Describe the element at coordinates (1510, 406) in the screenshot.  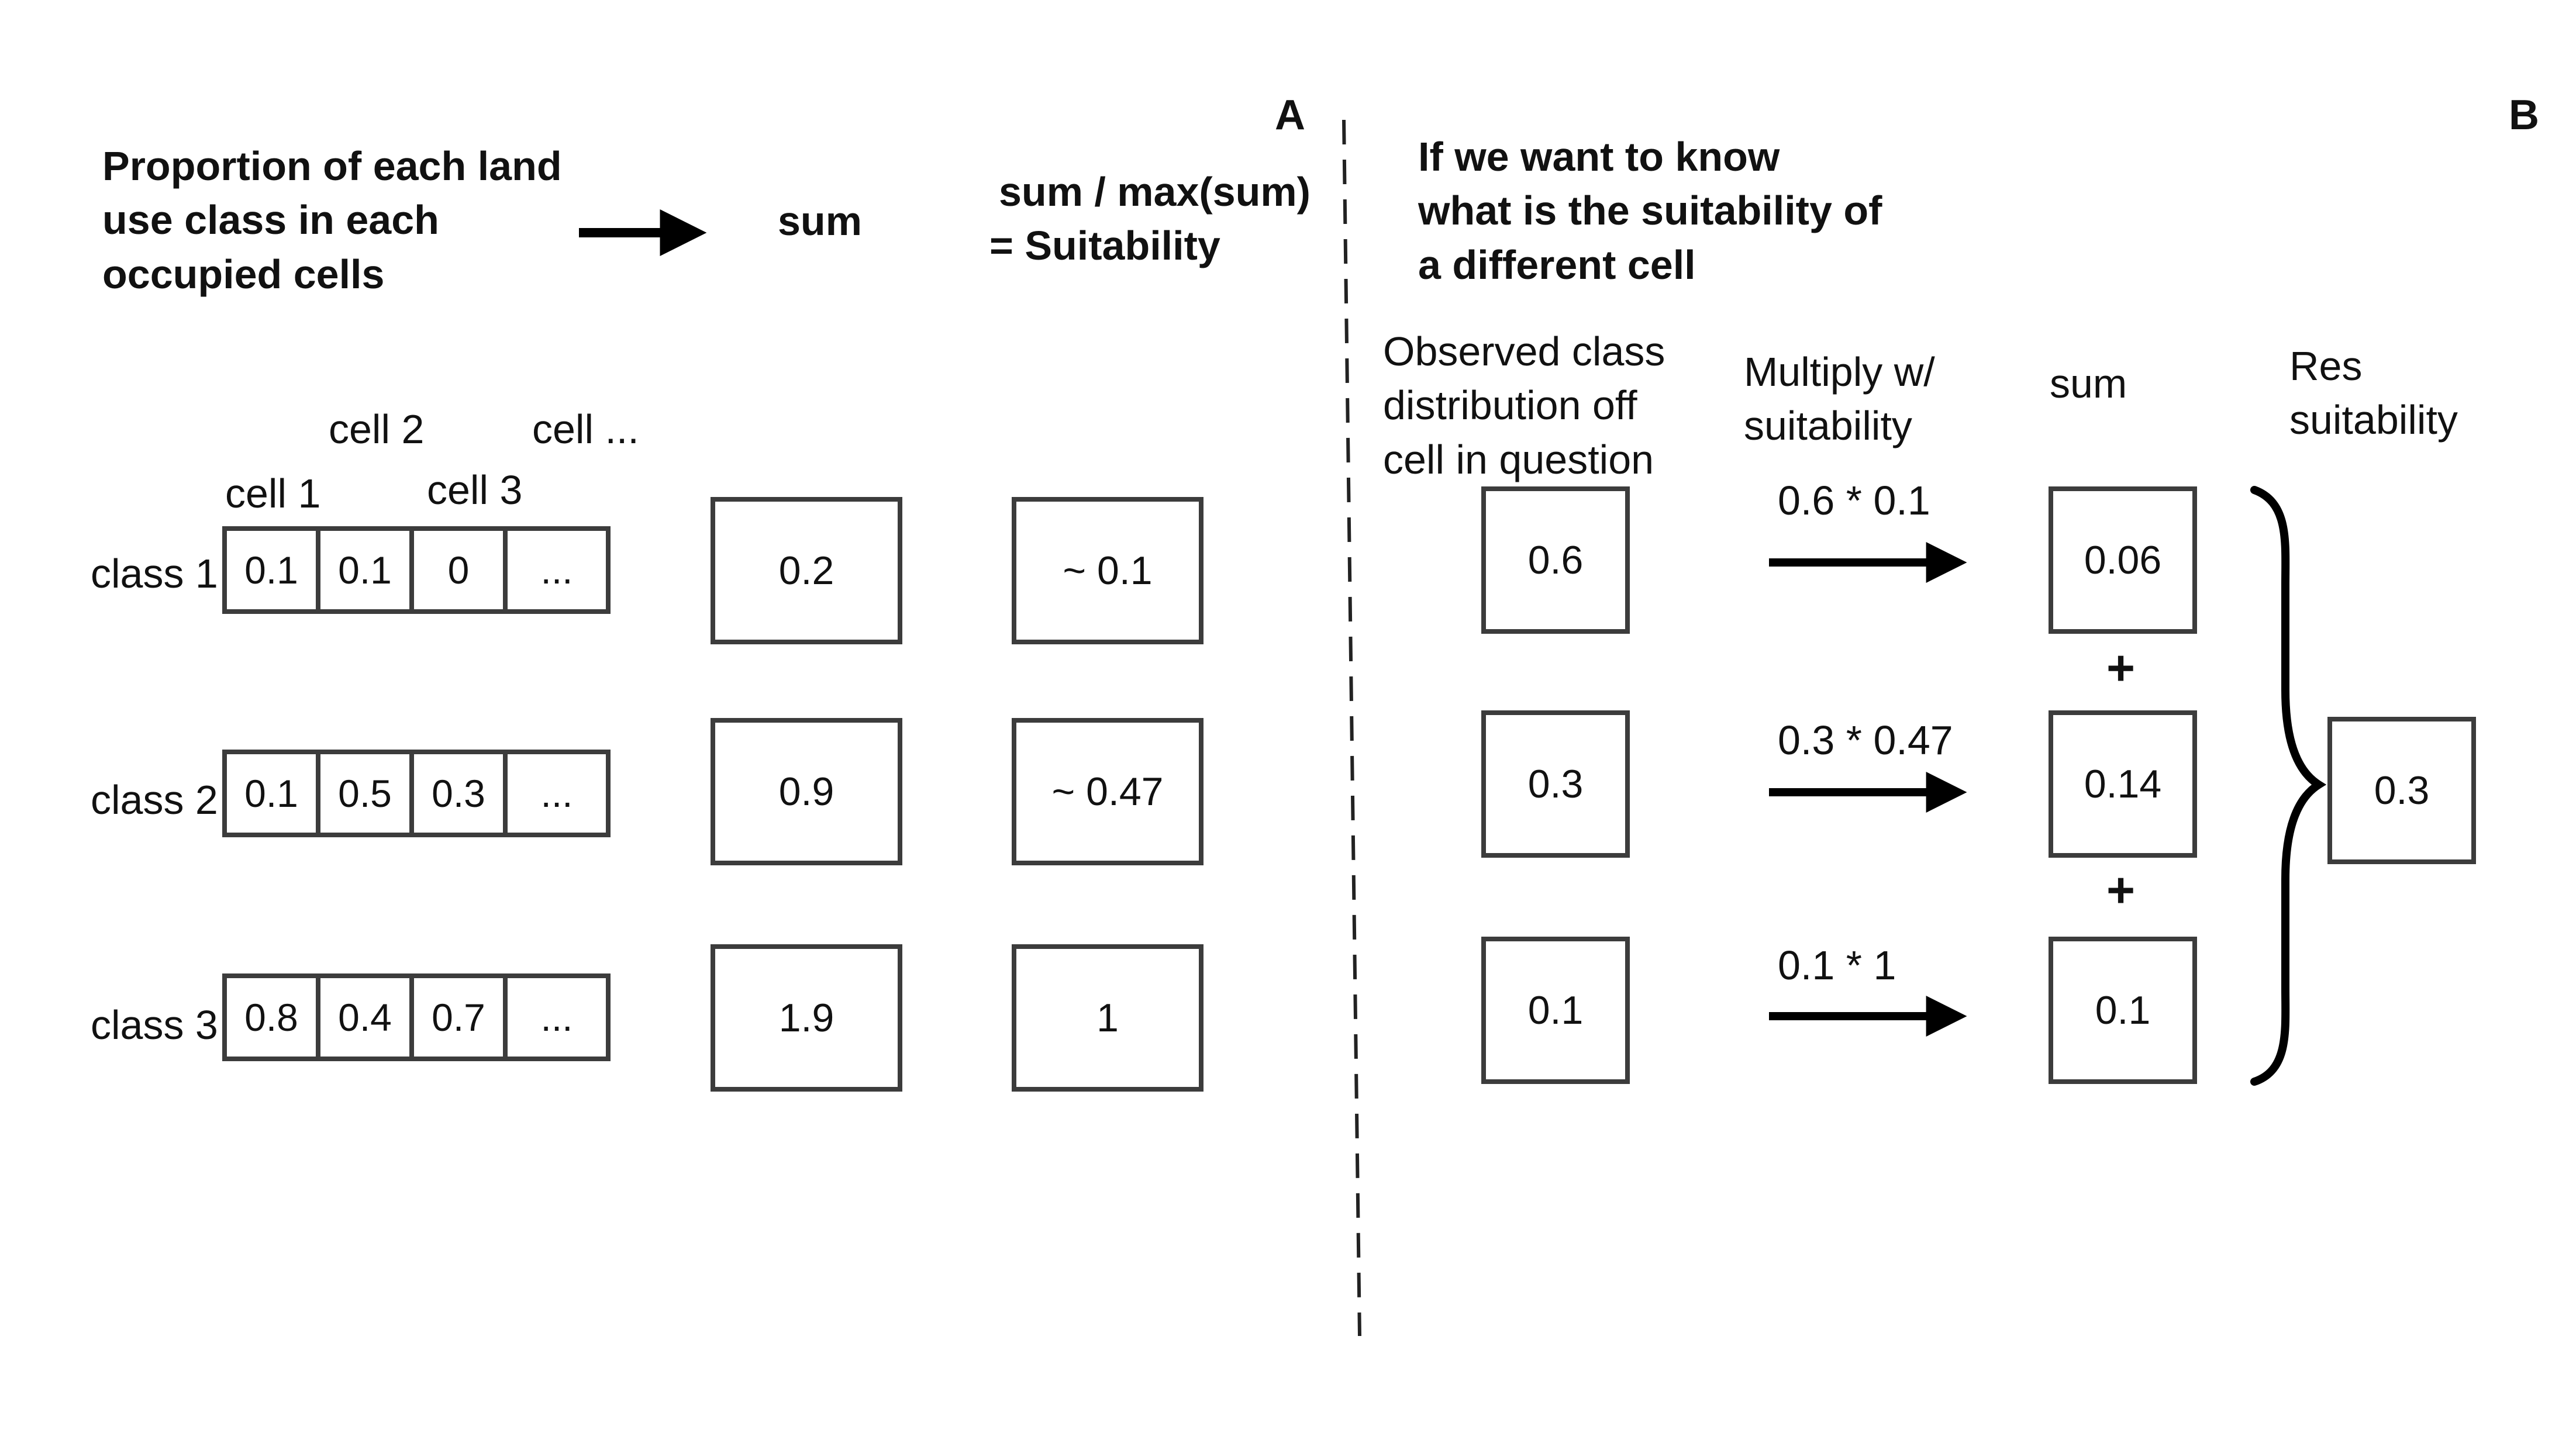
I see `observed-header-line-2: distribution off` at that location.